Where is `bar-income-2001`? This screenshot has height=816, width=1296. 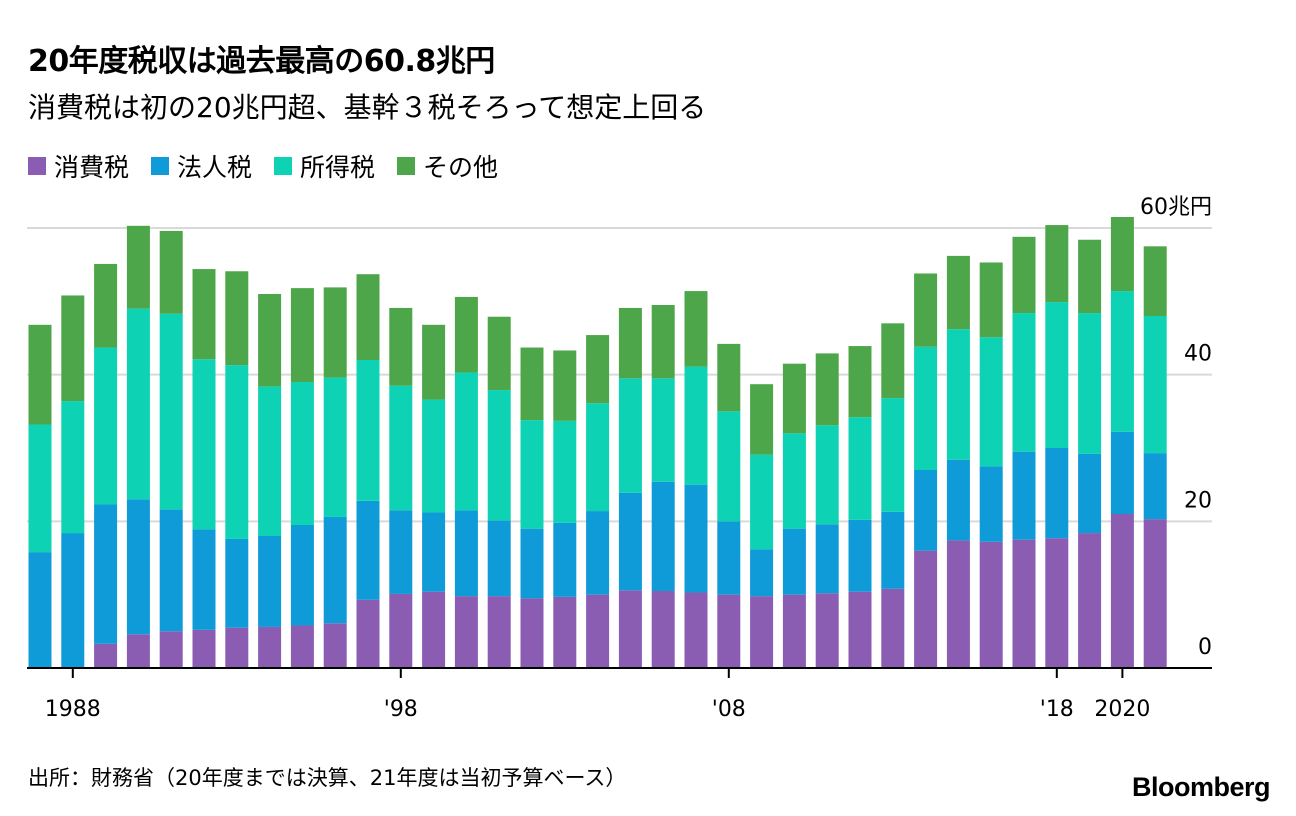 bar-income-2001 is located at coordinates (499, 455).